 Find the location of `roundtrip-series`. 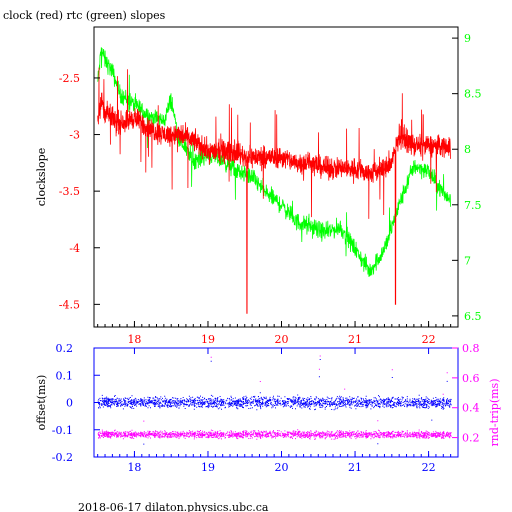

roundtrip-series is located at coordinates (274, 397).